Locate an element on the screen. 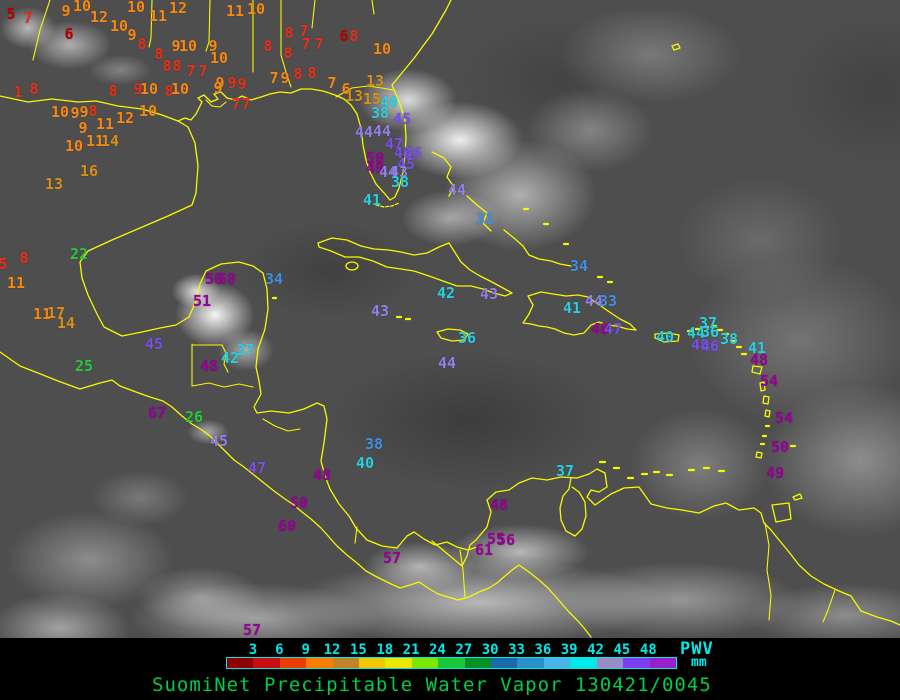 Image resolution: width=900 pixels, height=700 pixels. island-jamaica is located at coordinates (452, 335).